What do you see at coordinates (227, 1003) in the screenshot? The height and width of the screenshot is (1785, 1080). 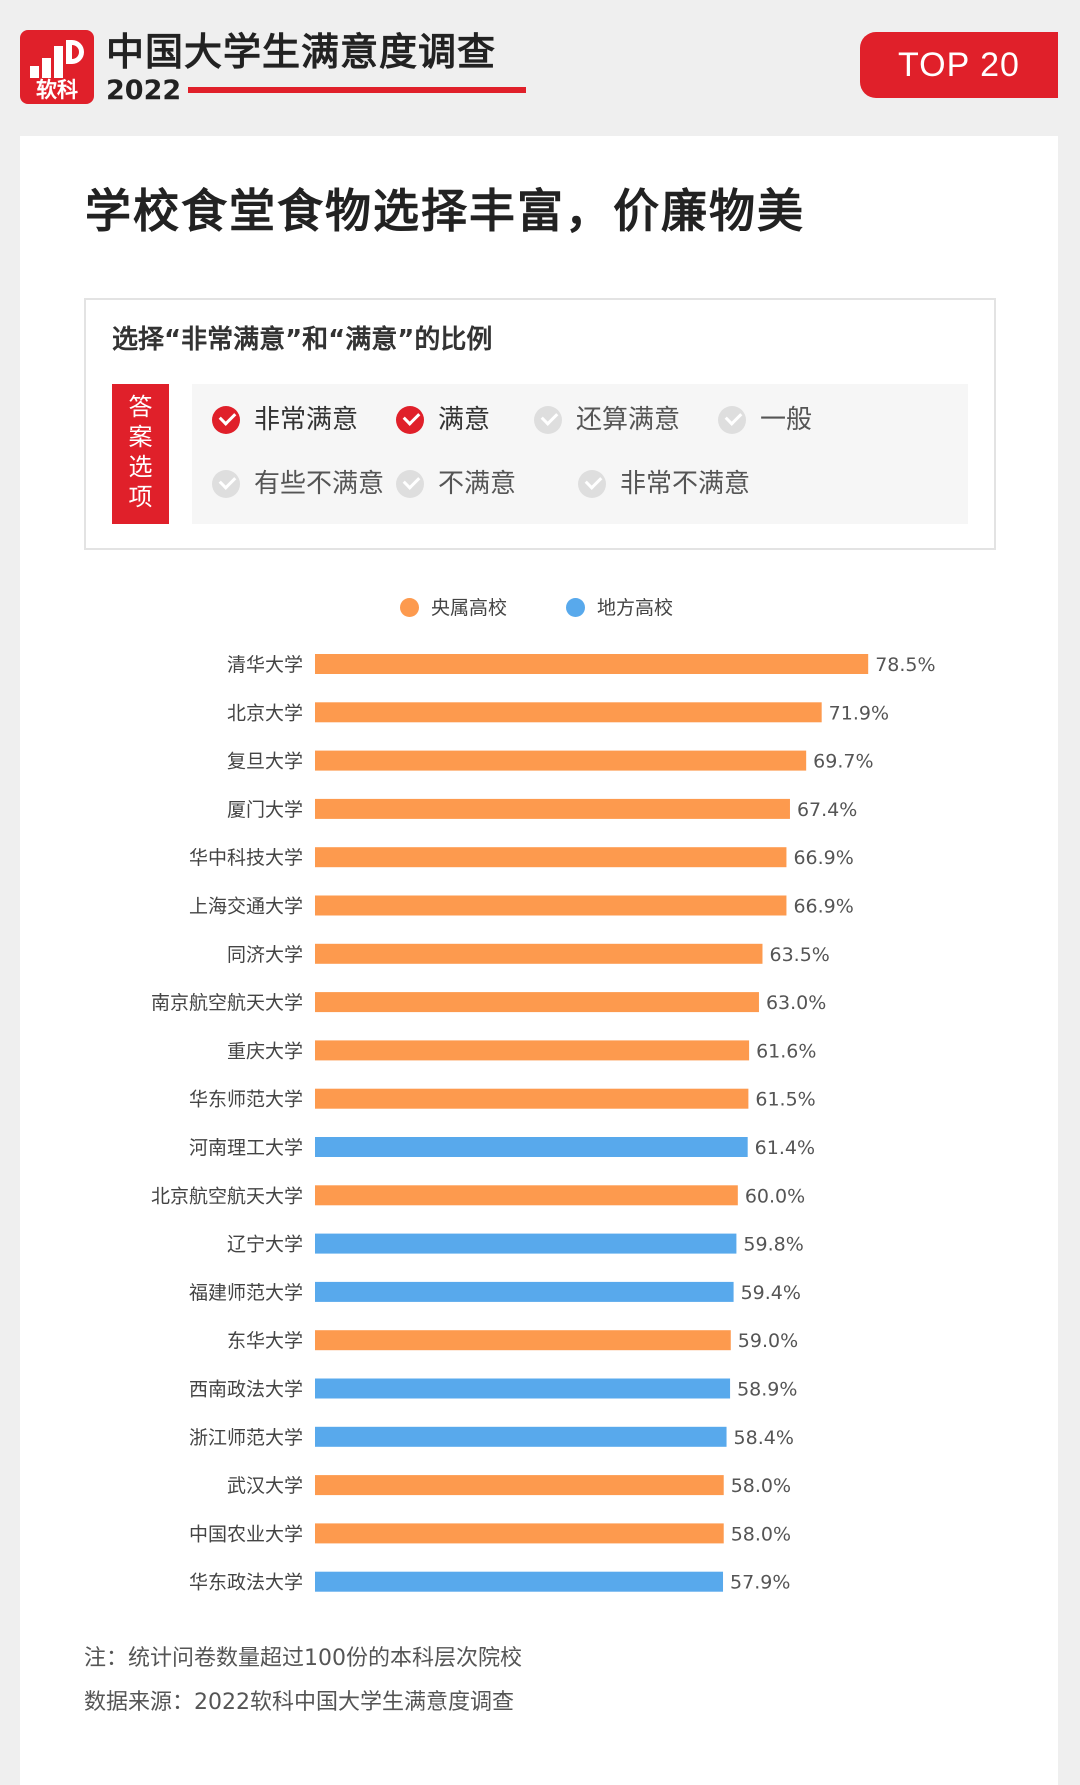 I see `category-label: 南京航空航天大学` at bounding box center [227, 1003].